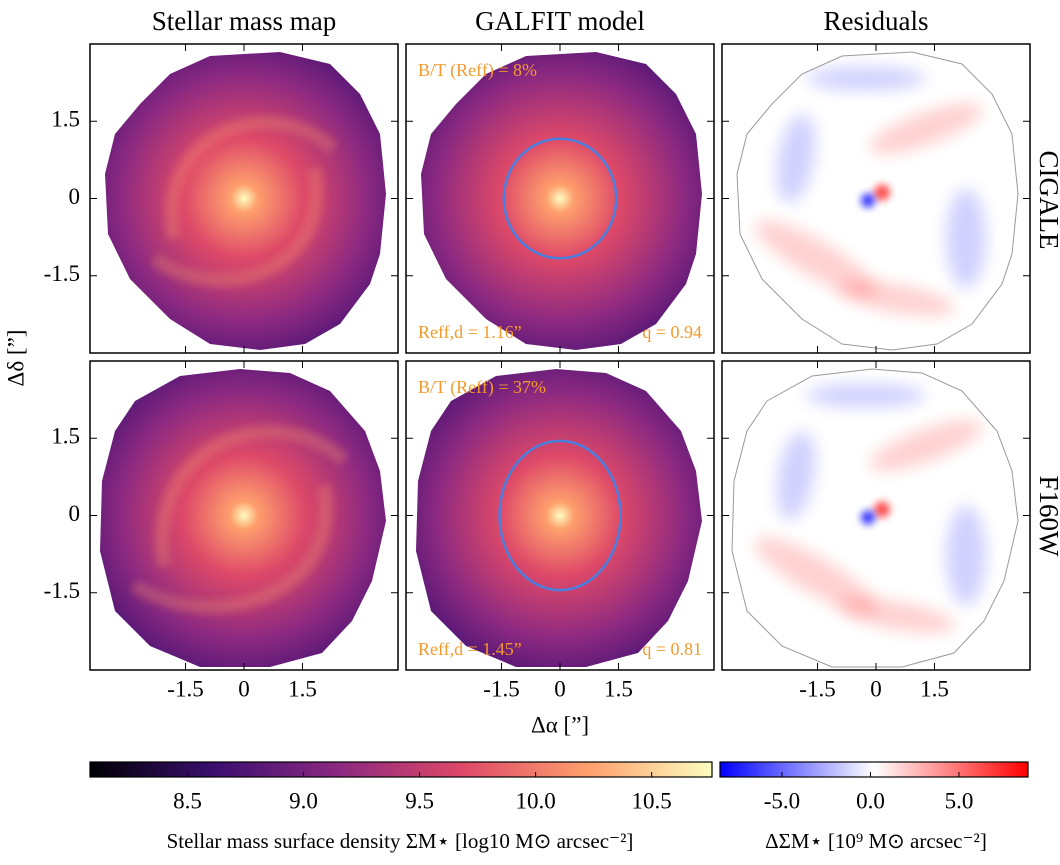 The image size is (1060, 865). Describe the element at coordinates (959, 800) in the screenshot. I see `colorbar-tick-label: 5.0` at that location.